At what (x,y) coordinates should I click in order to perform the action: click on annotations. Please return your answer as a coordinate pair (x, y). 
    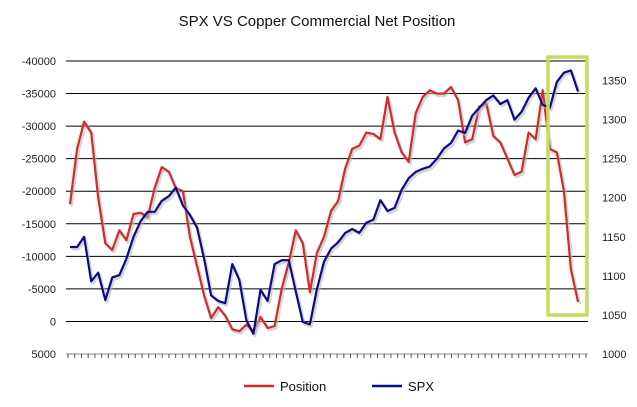
    Looking at the image, I should click on (567, 186).